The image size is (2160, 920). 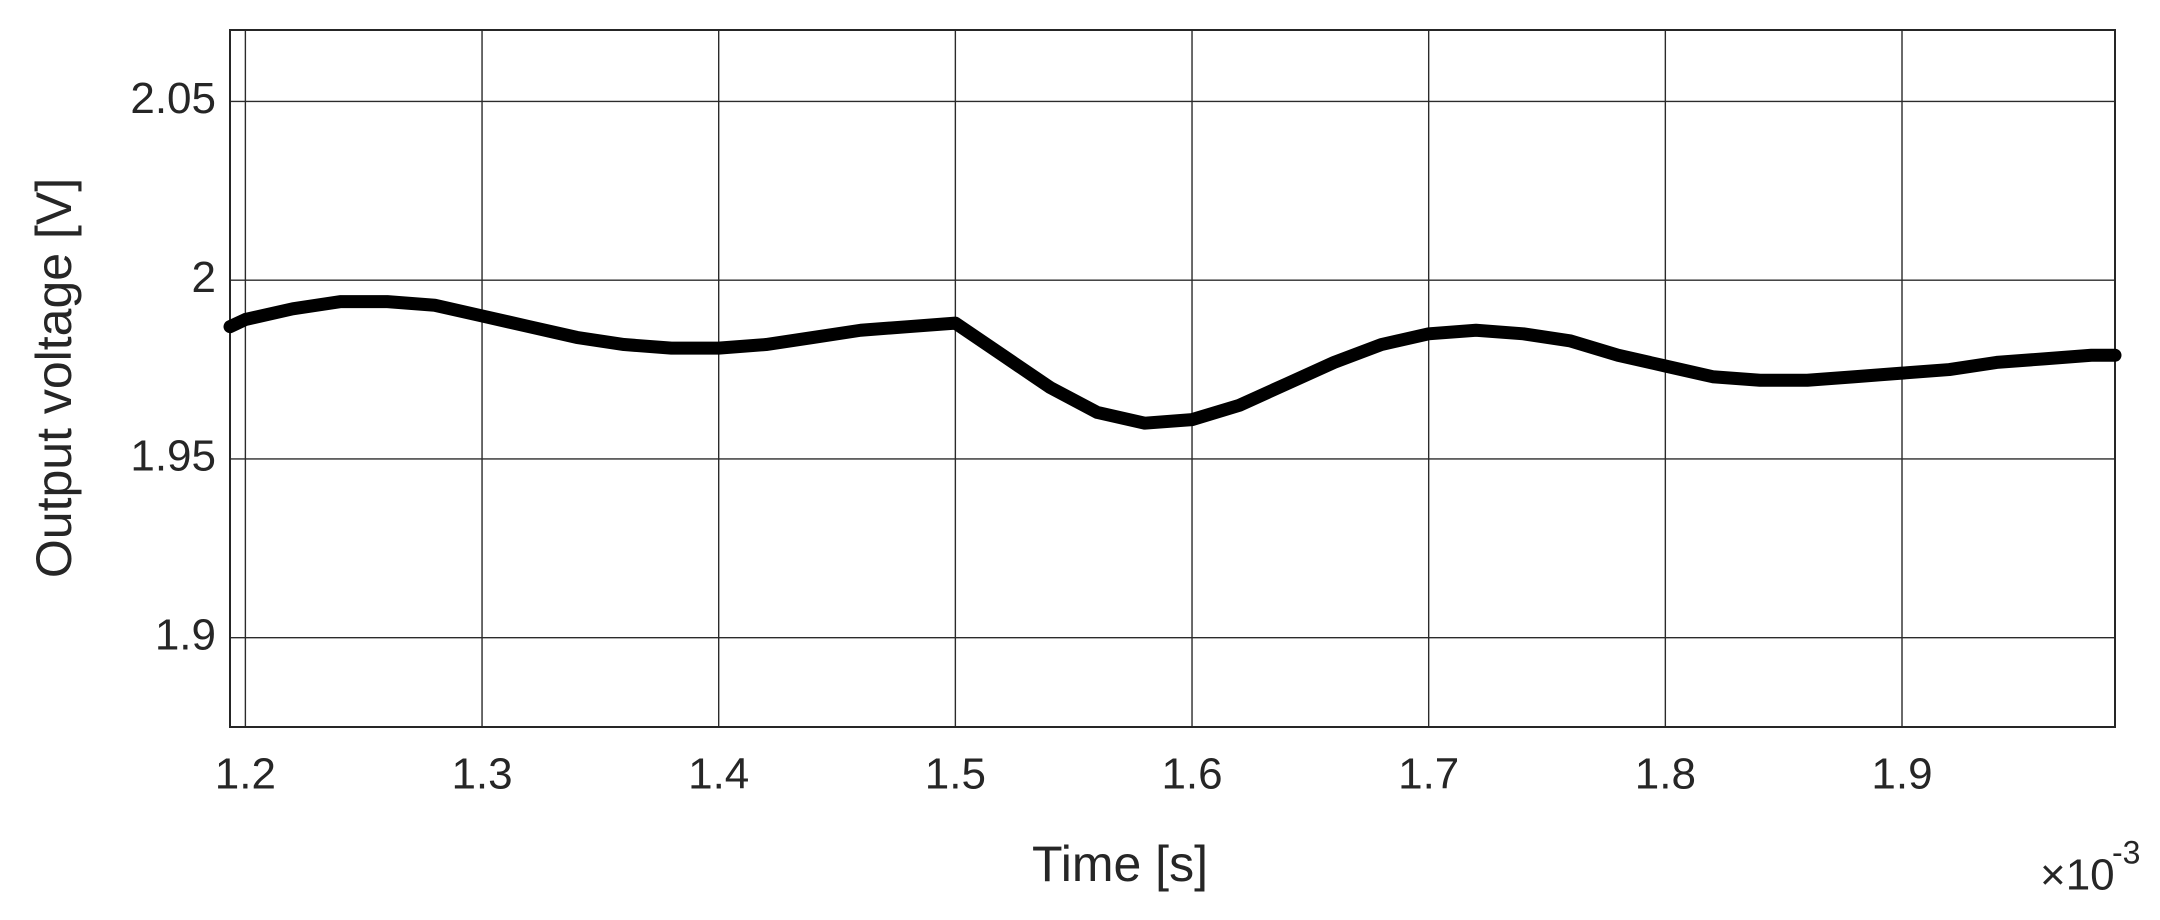 What do you see at coordinates (718, 774) in the screenshot?
I see `x-tick-label: 1.4` at bounding box center [718, 774].